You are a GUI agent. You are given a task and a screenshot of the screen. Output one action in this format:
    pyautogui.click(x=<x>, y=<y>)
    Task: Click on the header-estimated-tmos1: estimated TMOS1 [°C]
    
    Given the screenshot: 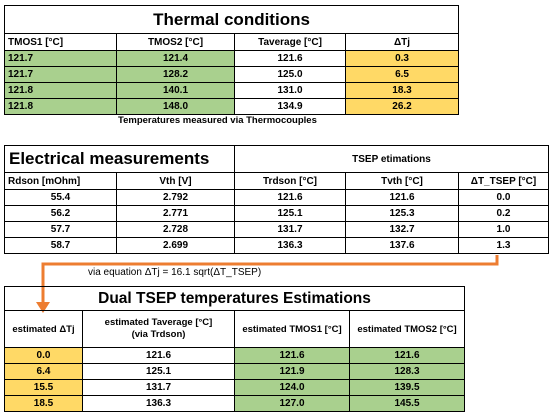 What is the action you would take?
    pyautogui.click(x=292, y=329)
    